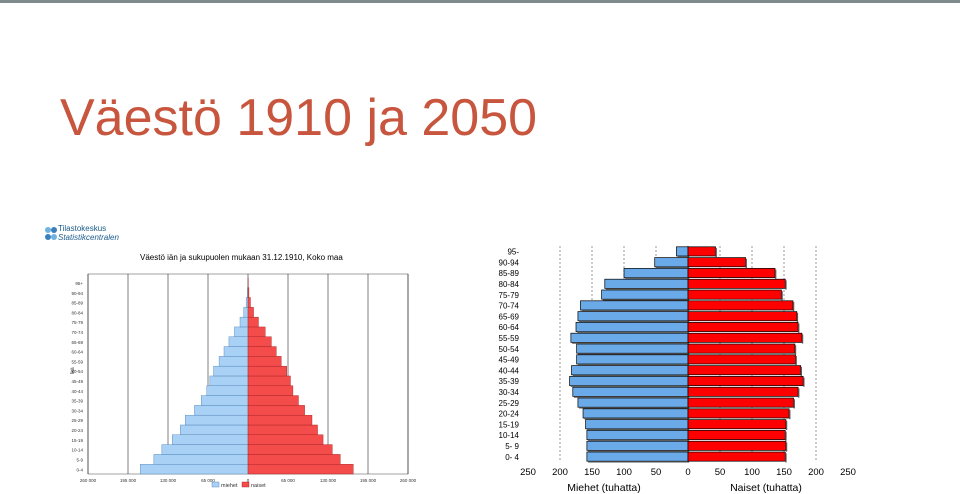 This screenshot has height=494, width=960. I want to click on x-tick-label: 50, so click(720, 472).